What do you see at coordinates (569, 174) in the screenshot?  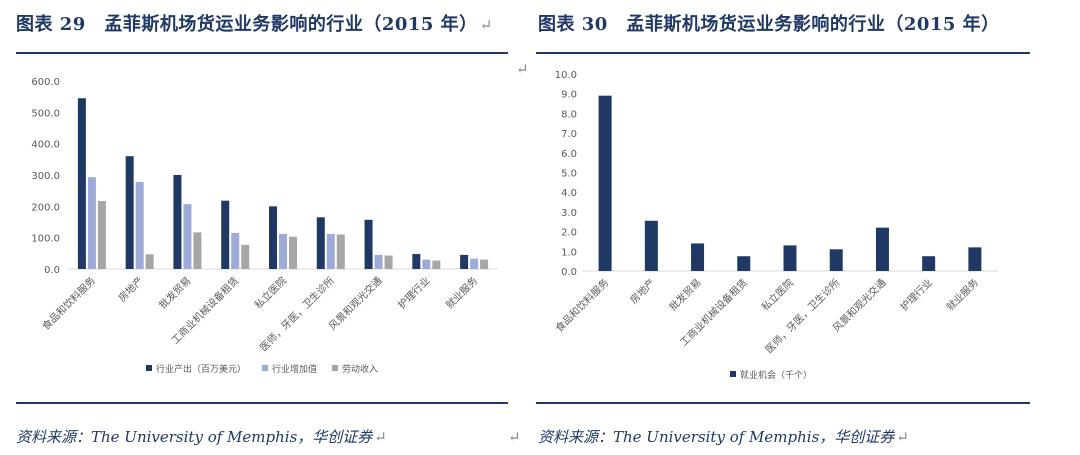 I see `y-tick-label: 5.0` at bounding box center [569, 174].